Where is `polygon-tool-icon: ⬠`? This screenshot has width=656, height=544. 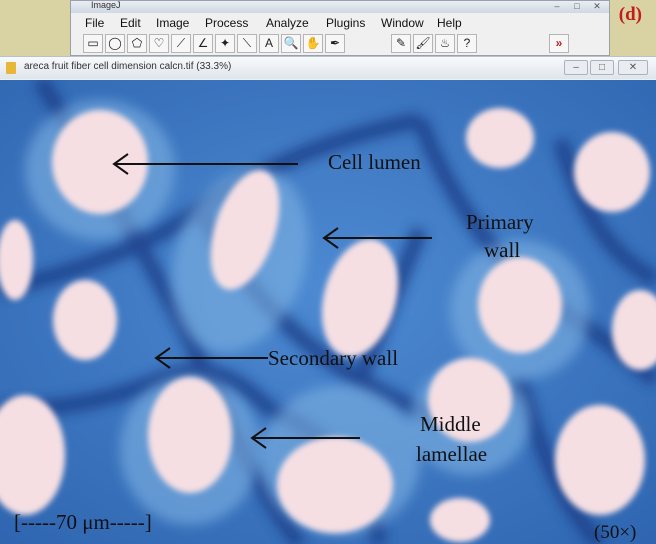 polygon-tool-icon: ⬠ is located at coordinates (137, 43).